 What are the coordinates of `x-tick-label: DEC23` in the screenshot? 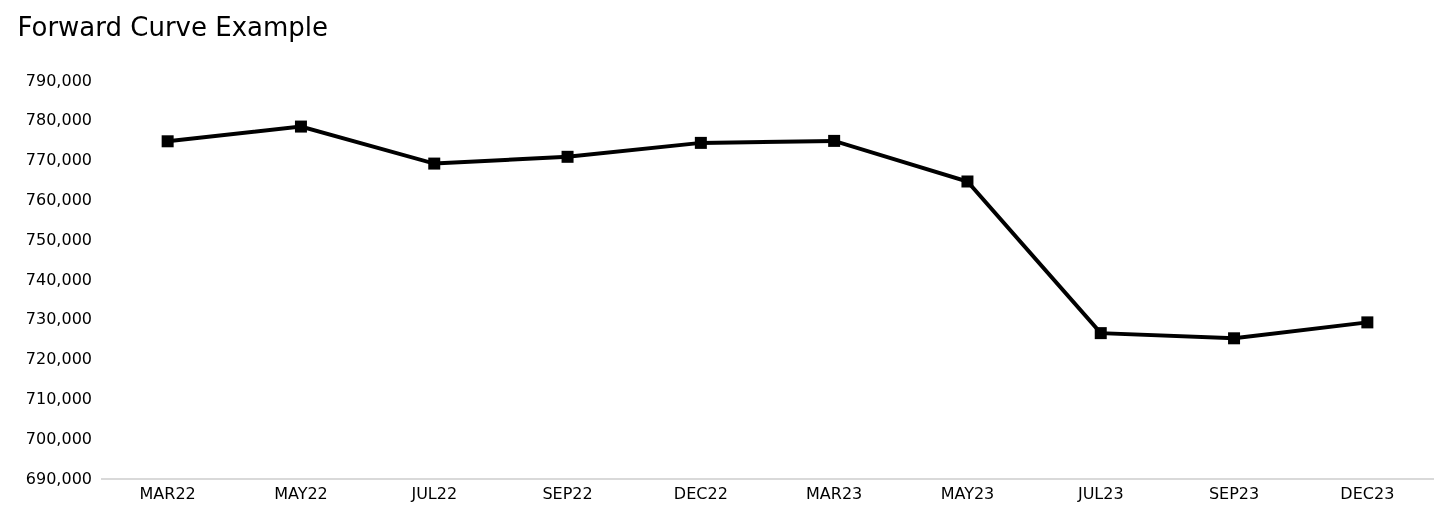 It's located at (1367, 494).